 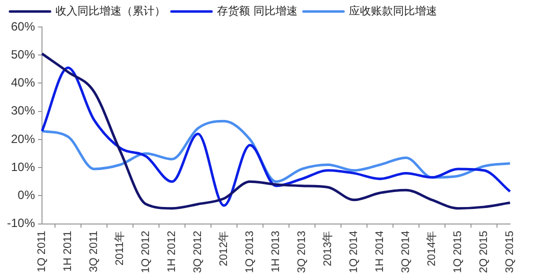 What do you see at coordinates (458, 251) in the screenshot?
I see `x-tick-label: 1Q 2015` at bounding box center [458, 251].